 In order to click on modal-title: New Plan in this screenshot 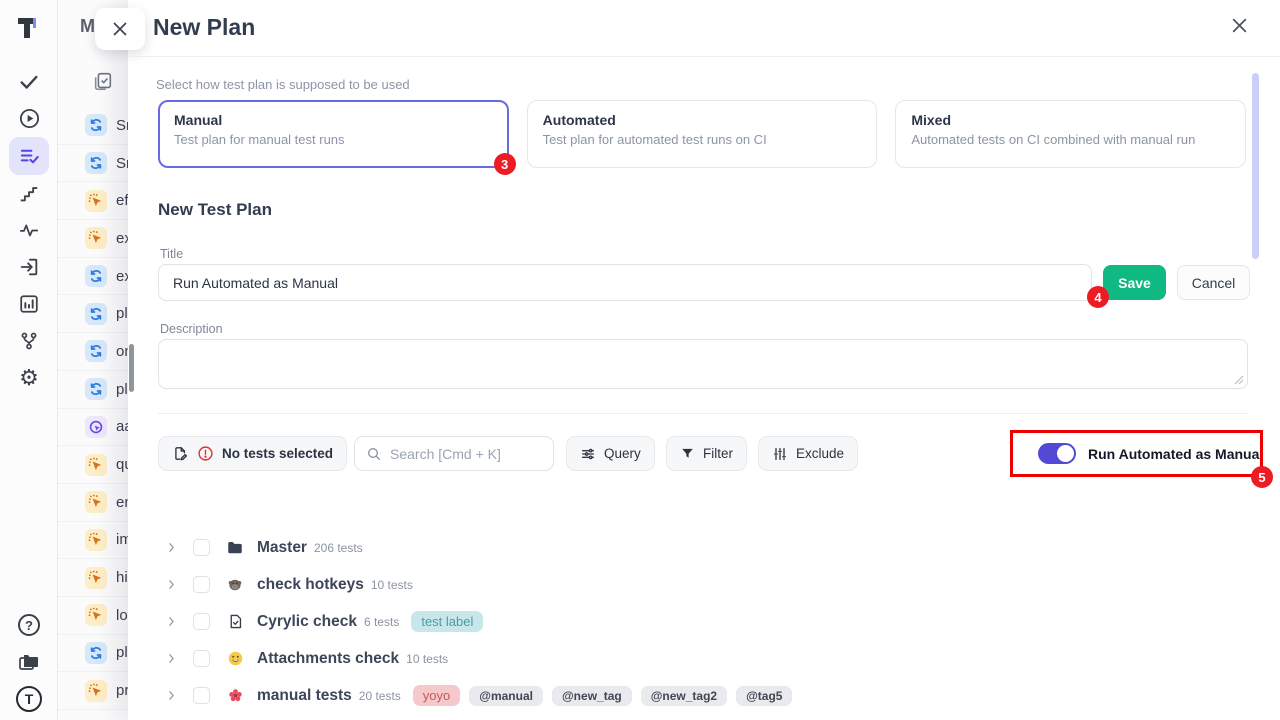, I will do `click(204, 27)`.